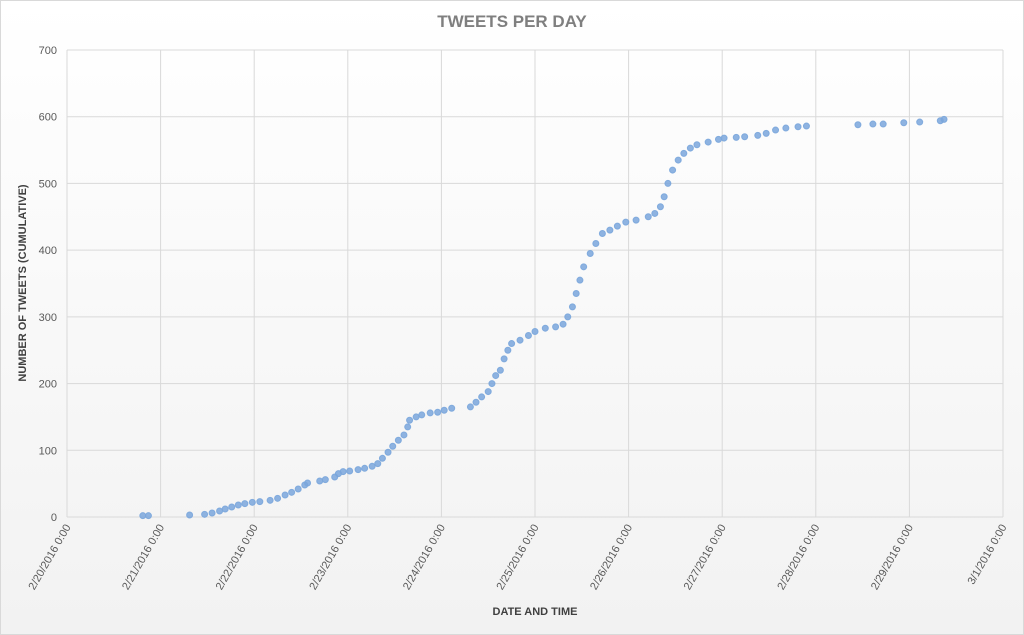  What do you see at coordinates (48, 385) in the screenshot?
I see `y-tick-label: 200` at bounding box center [48, 385].